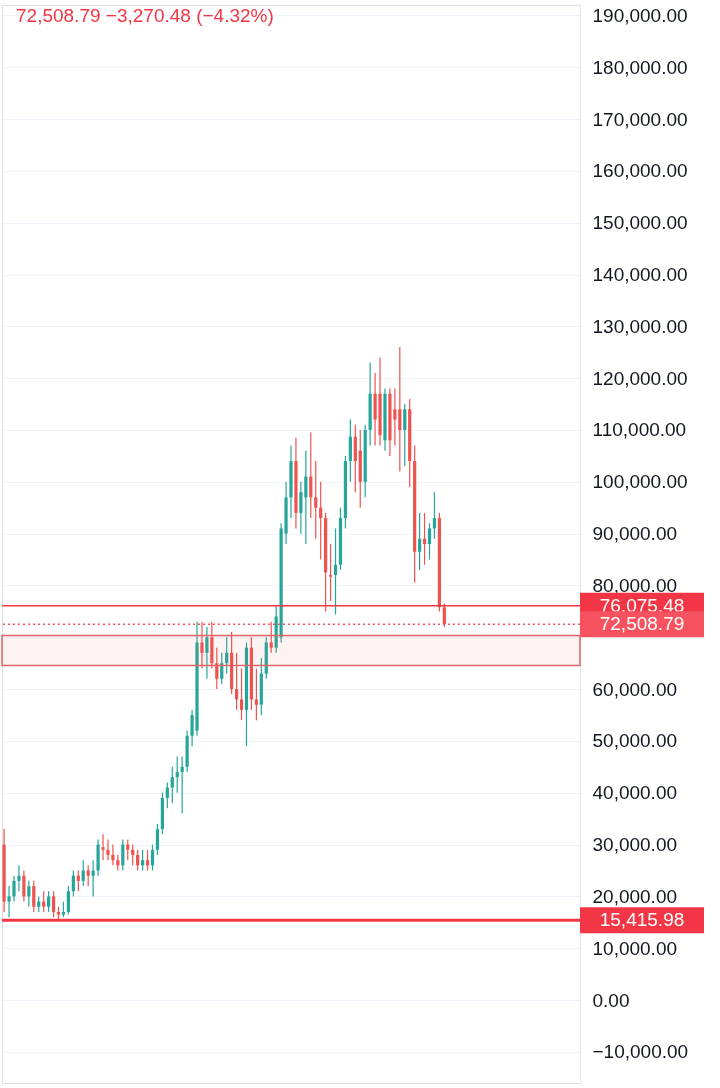  I want to click on ref-line-label: 72,508.79, so click(642, 624).